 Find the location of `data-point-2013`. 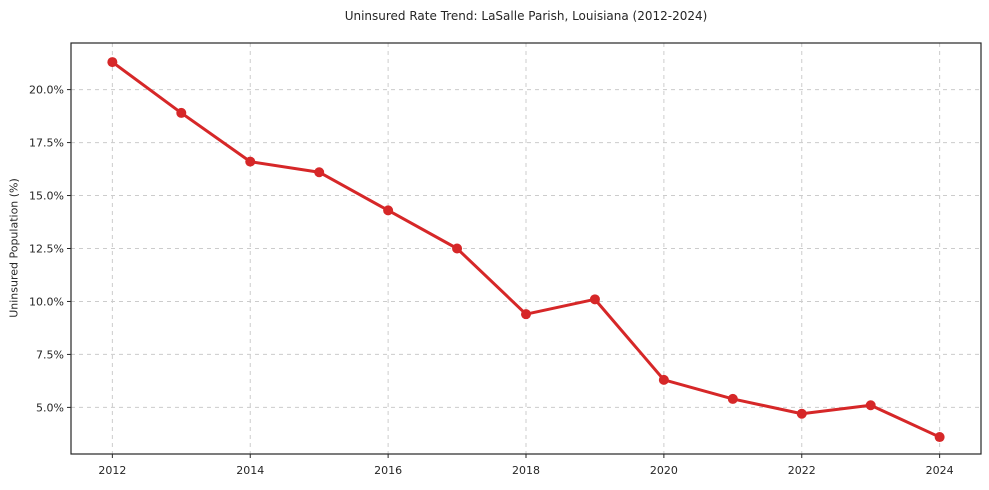

data-point-2013 is located at coordinates (181, 112).